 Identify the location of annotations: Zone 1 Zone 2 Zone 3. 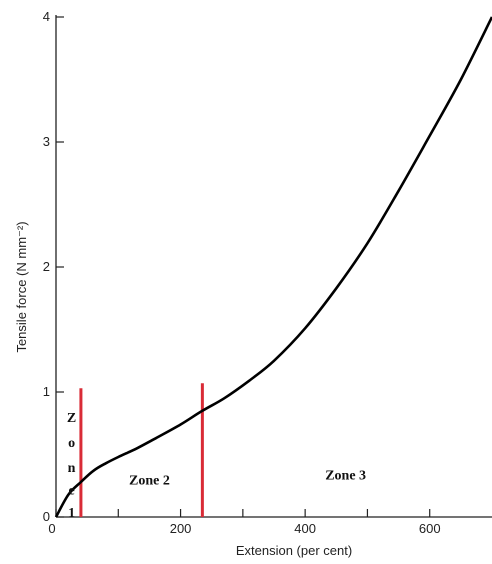
(216, 466).